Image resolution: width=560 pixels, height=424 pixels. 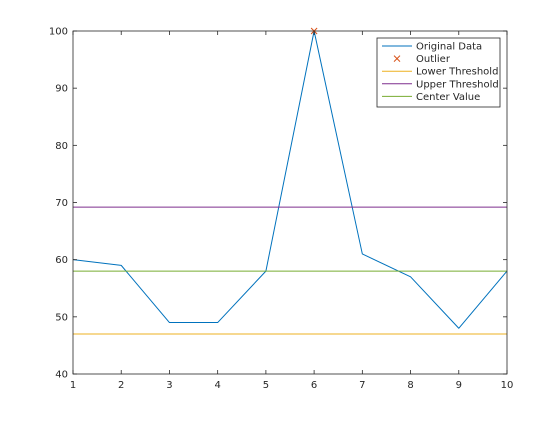 What do you see at coordinates (457, 84) in the screenshot?
I see `legend-label: Upper Threshold` at bounding box center [457, 84].